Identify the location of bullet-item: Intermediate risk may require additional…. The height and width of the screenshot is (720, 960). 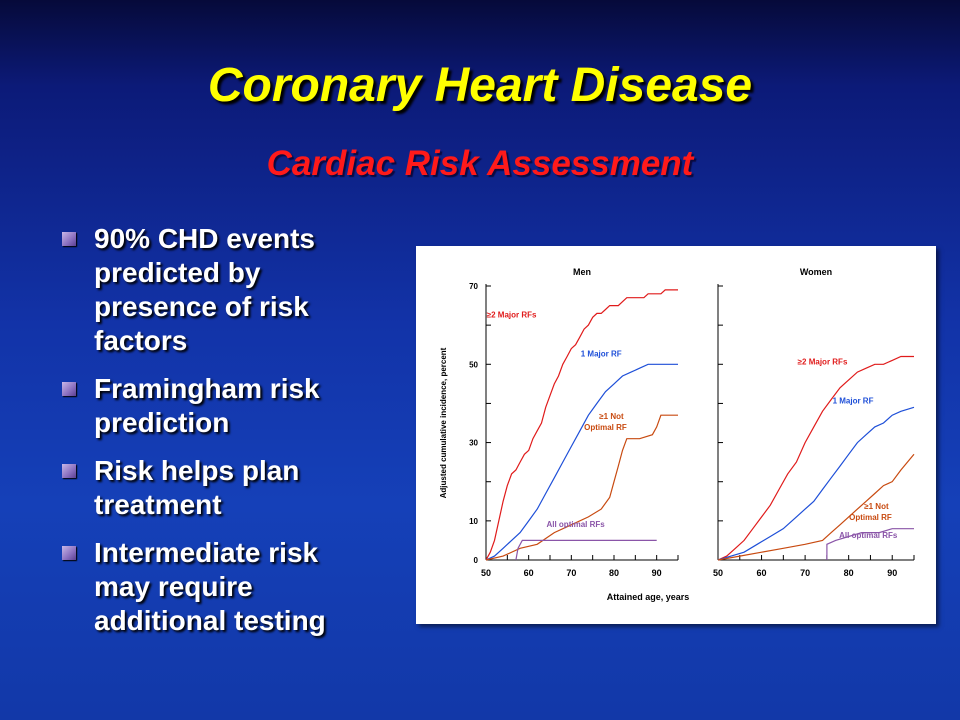
(220, 587).